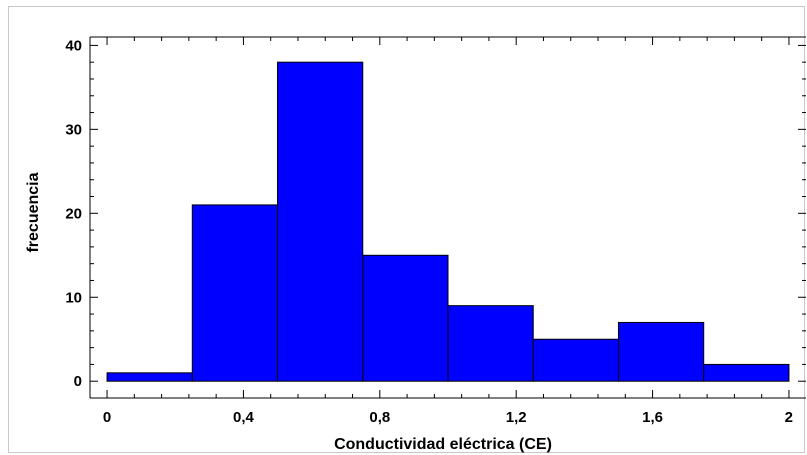 The image size is (807, 455). I want to click on x-axis-label: Conductividad eléctrica (CE), so click(443, 444).